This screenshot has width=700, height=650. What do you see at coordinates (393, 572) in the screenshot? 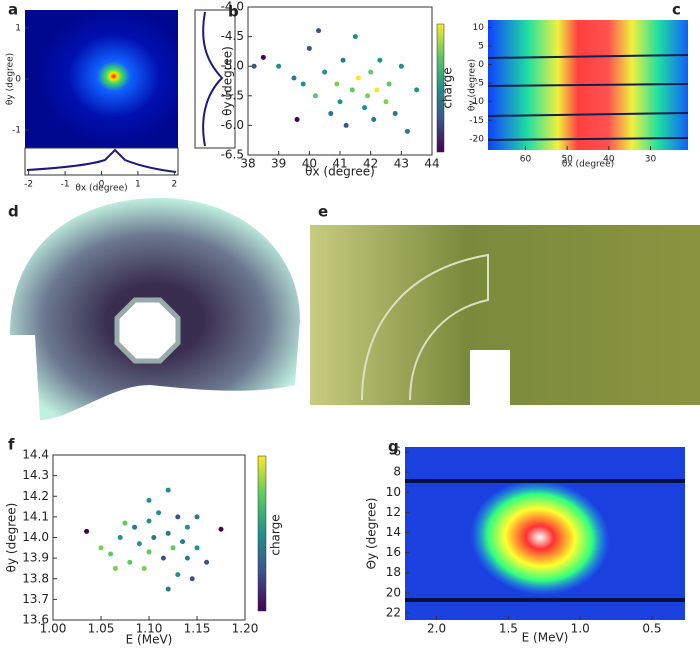
I see `y-tick-label: 18` at bounding box center [393, 572].